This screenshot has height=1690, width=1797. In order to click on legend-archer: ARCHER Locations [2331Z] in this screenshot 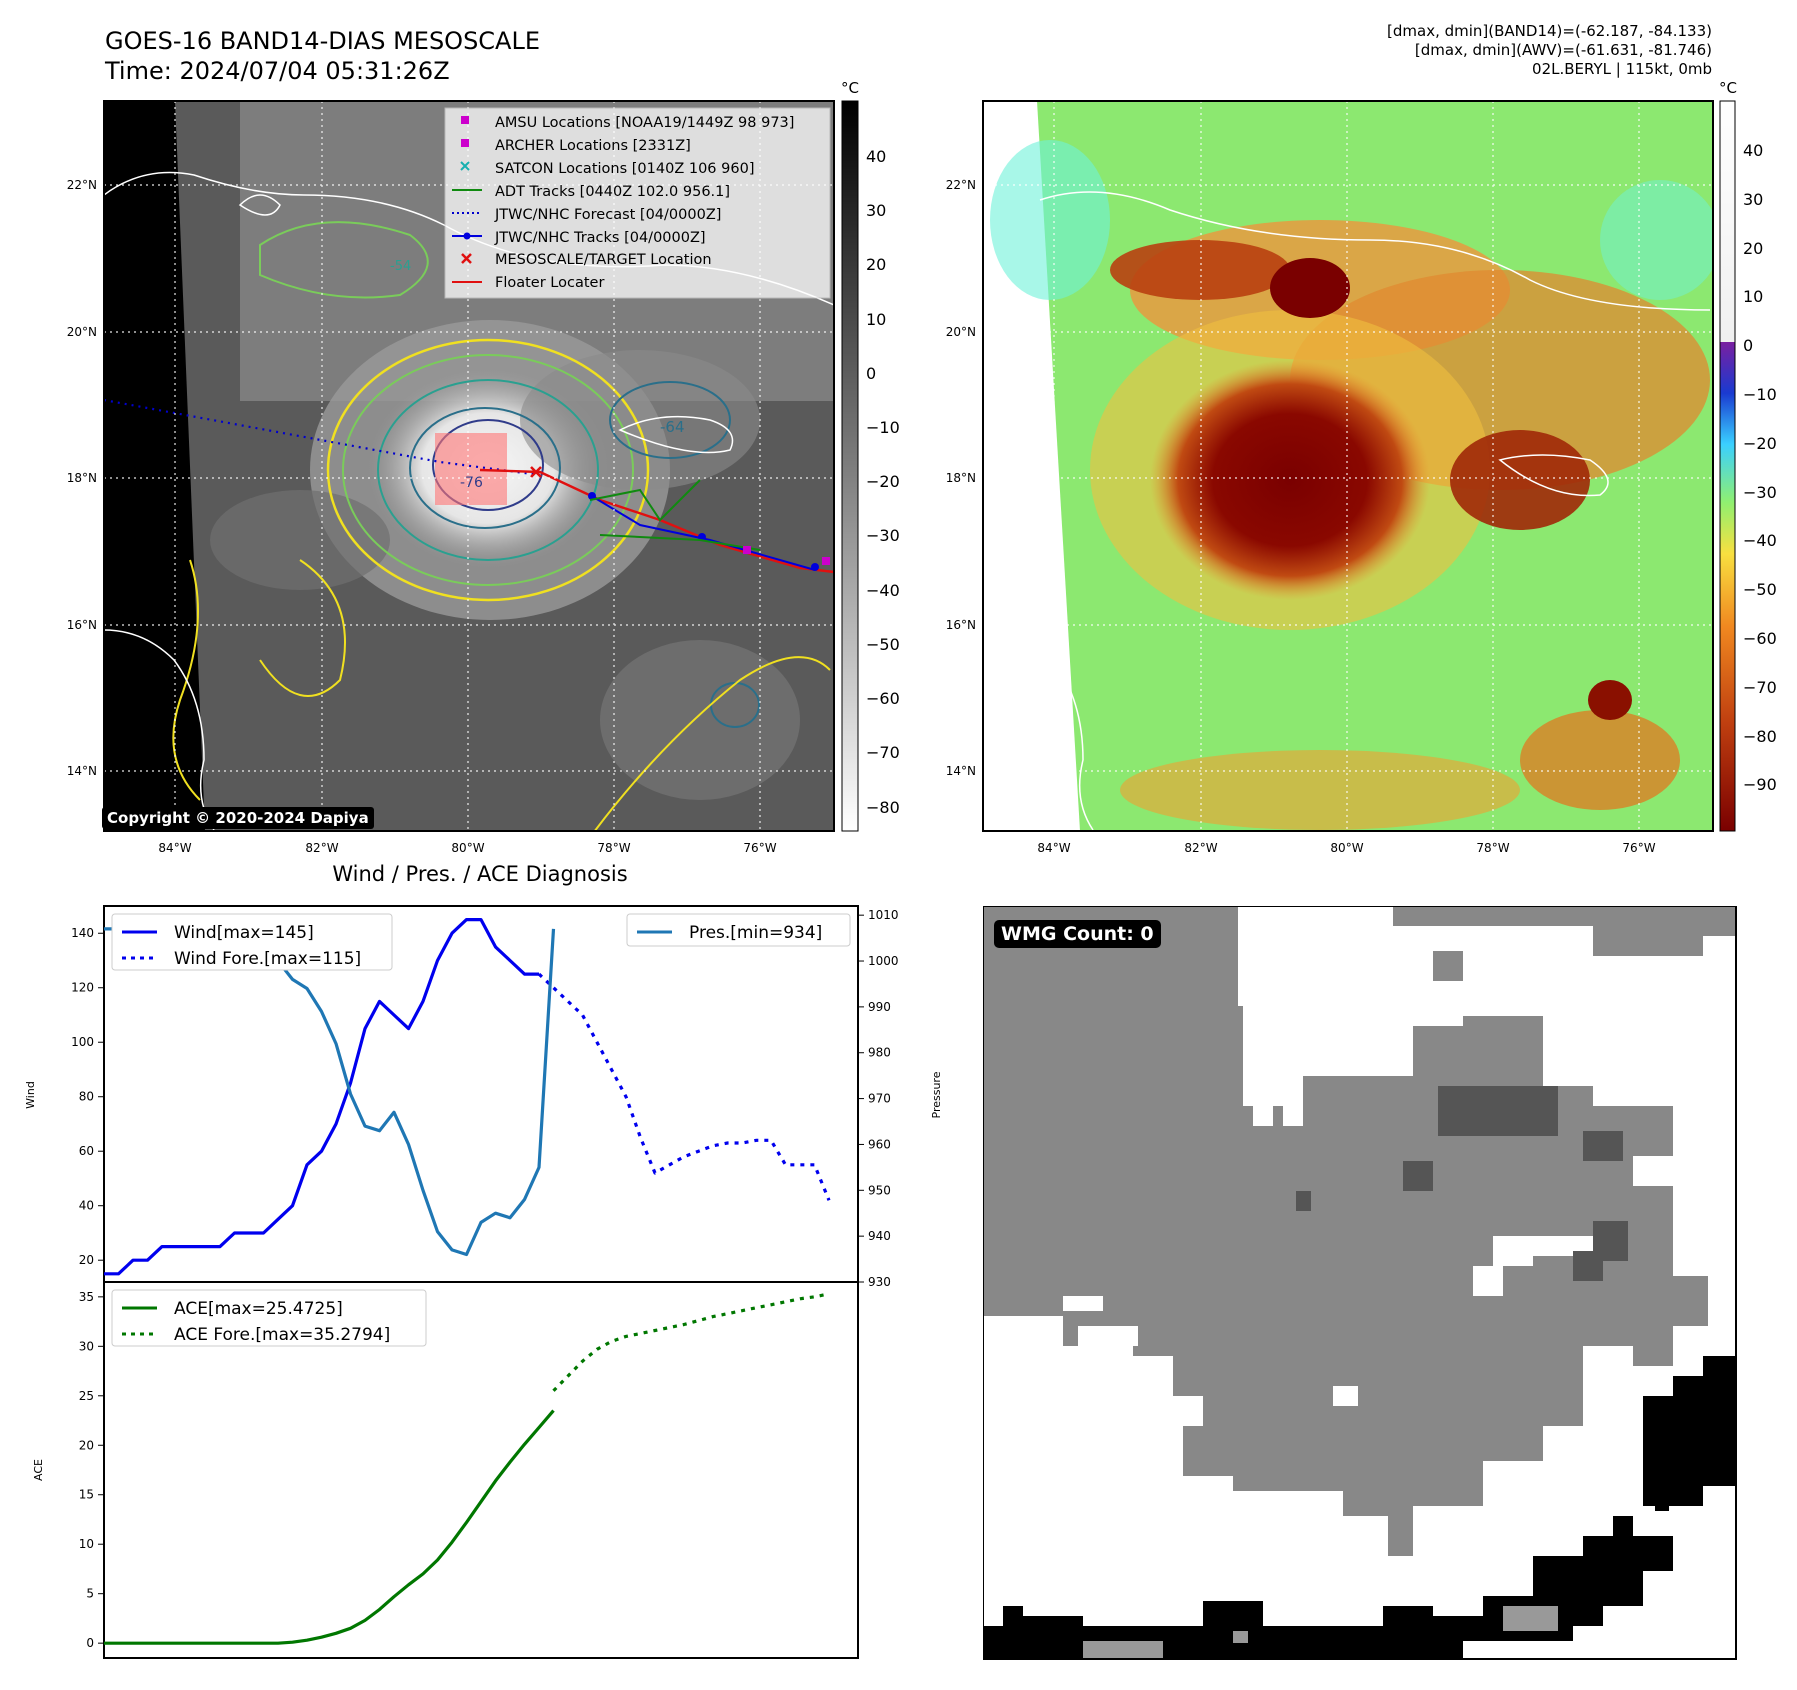, I will do `click(593, 146)`.